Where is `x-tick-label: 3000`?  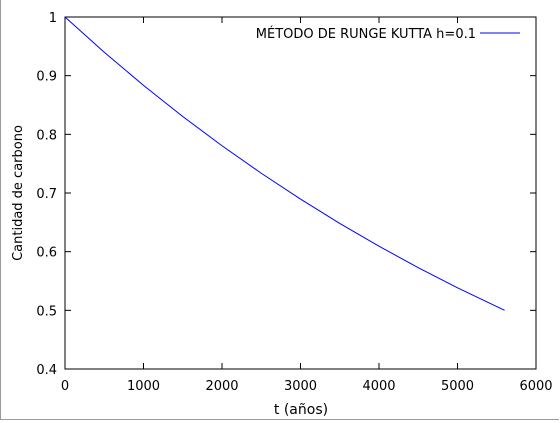
x-tick-label: 3000 is located at coordinates (300, 386).